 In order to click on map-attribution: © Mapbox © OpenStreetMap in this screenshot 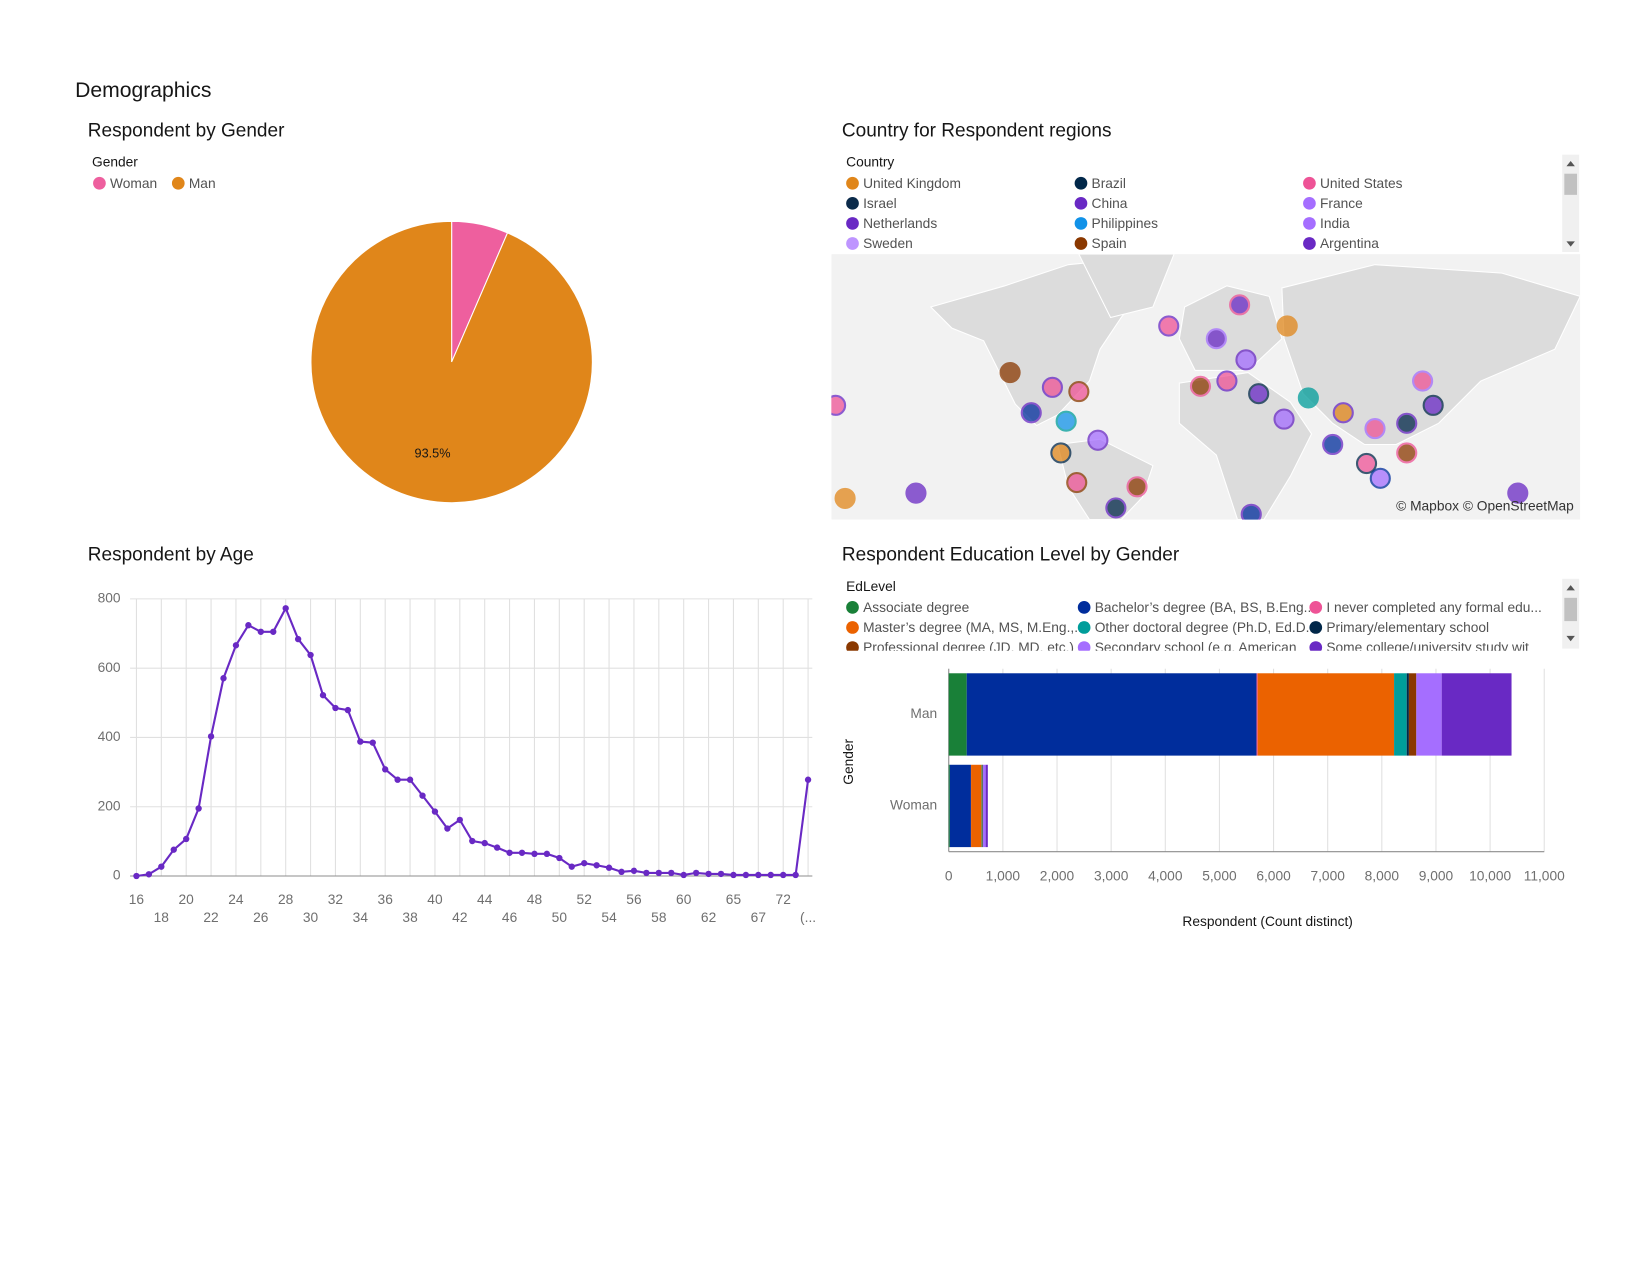, I will do `click(1485, 506)`.